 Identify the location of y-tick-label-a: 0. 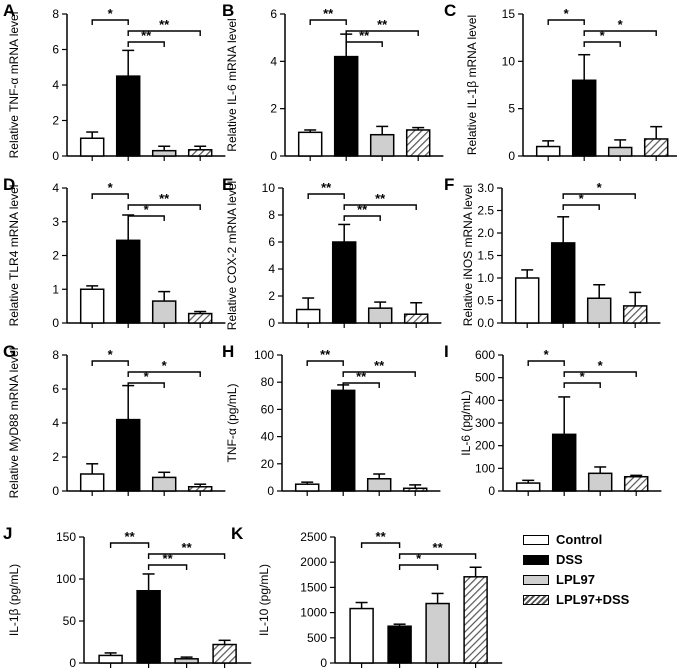
(55, 156).